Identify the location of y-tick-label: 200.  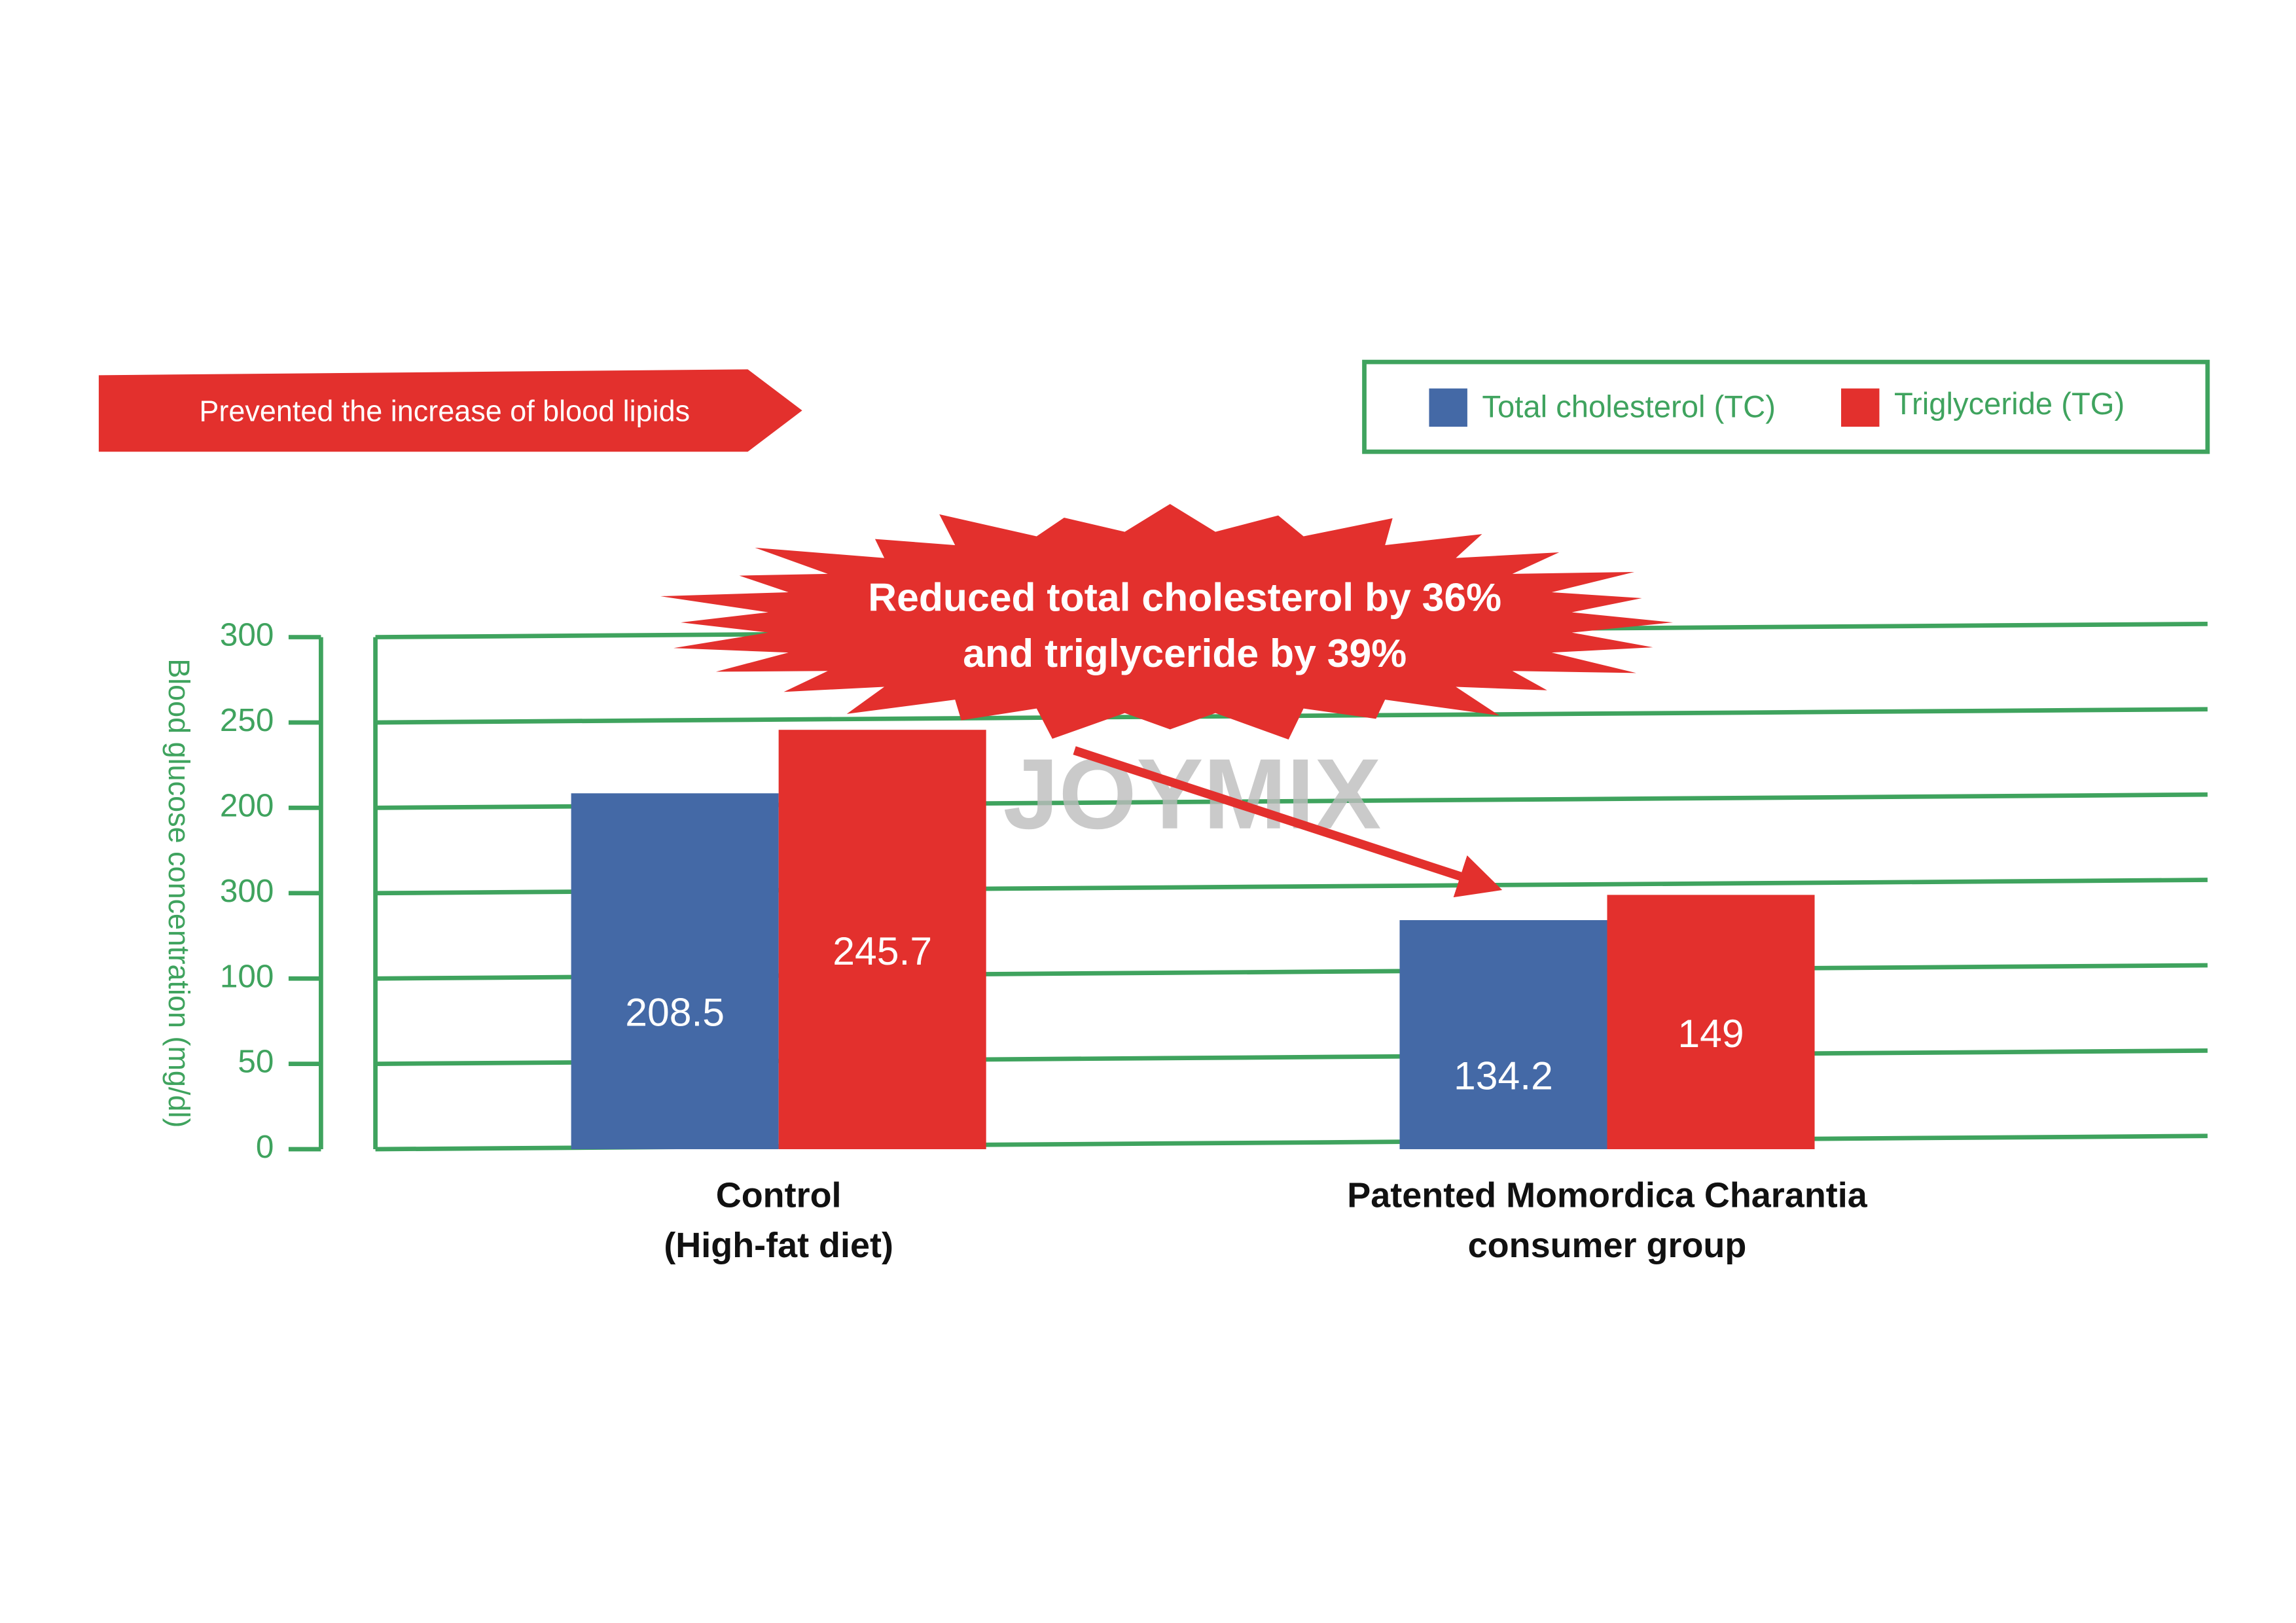
(247, 805).